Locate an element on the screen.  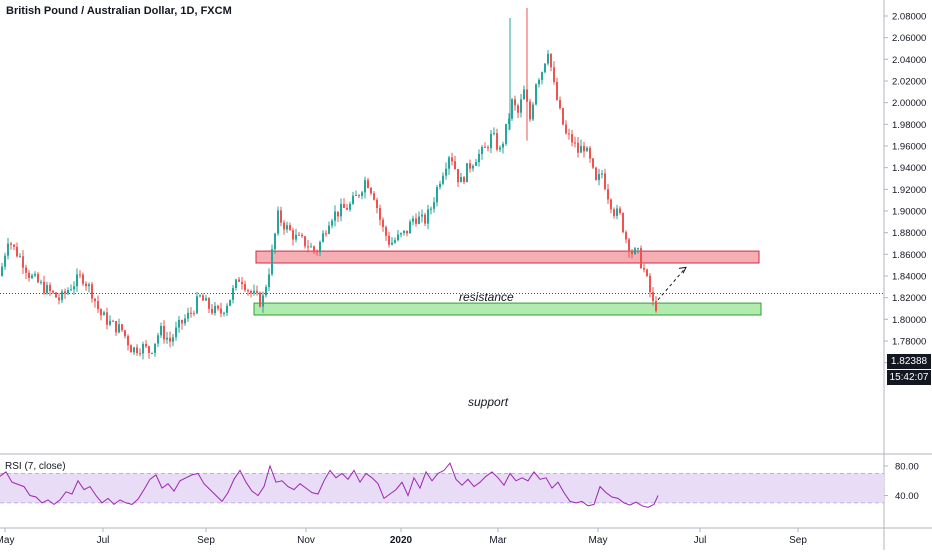
bar-countdown-tag: 15:42:07 is located at coordinates (909, 377).